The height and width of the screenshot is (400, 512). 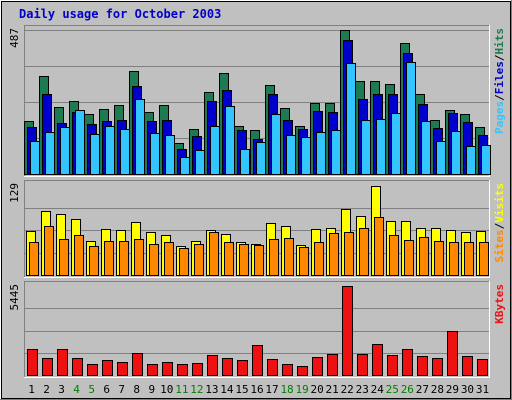 I want to click on y-max-label: 129, so click(x=14, y=193).